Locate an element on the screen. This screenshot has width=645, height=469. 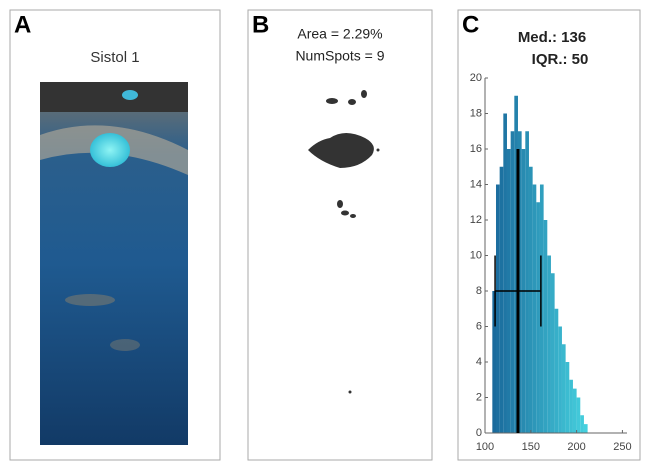
x-tick-label: 150 is located at coordinates (531, 447).